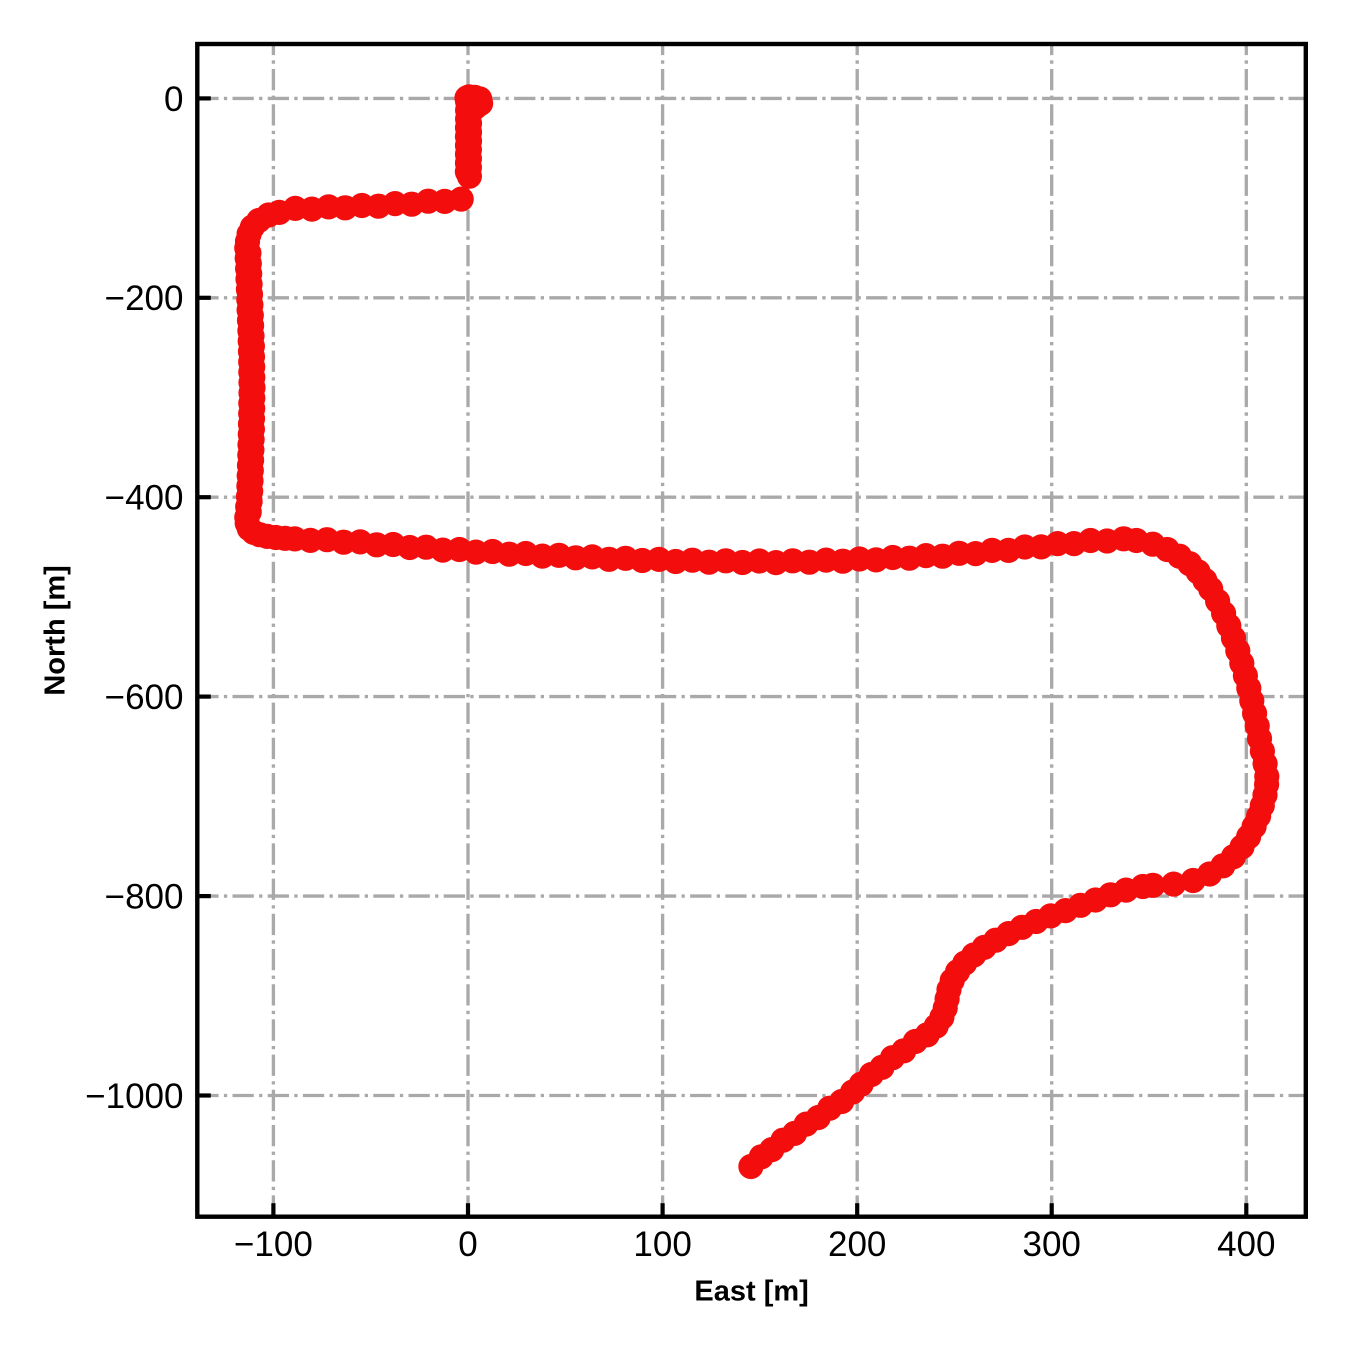 The width and height of the screenshot is (1350, 1355). What do you see at coordinates (751, 1292) in the screenshot?
I see `svg-text: East [m]` at bounding box center [751, 1292].